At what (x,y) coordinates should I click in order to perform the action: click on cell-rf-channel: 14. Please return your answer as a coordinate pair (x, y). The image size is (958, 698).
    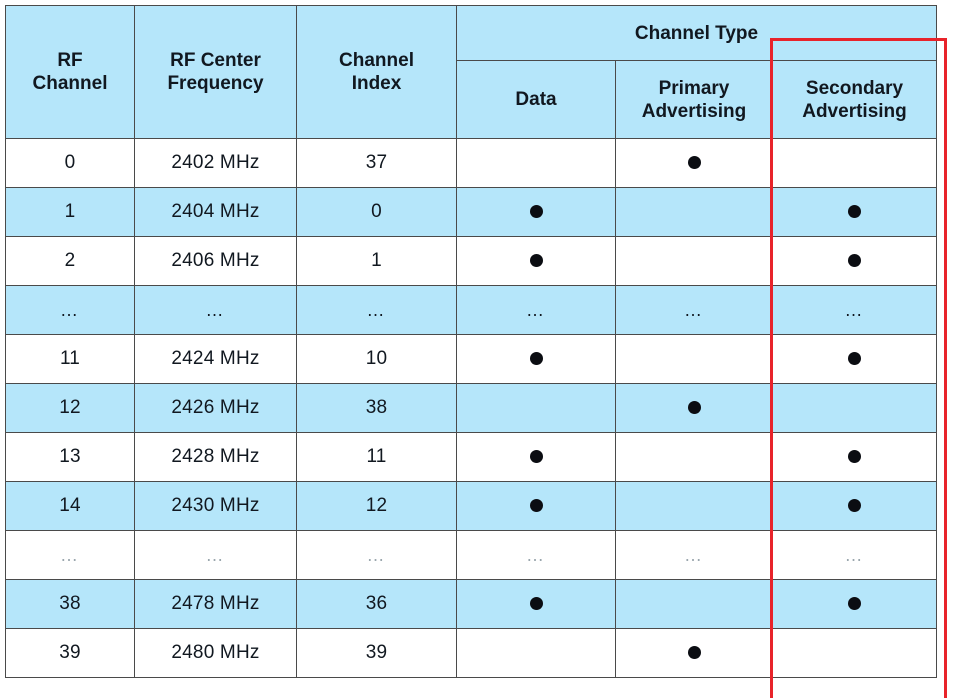
    Looking at the image, I should click on (70, 506).